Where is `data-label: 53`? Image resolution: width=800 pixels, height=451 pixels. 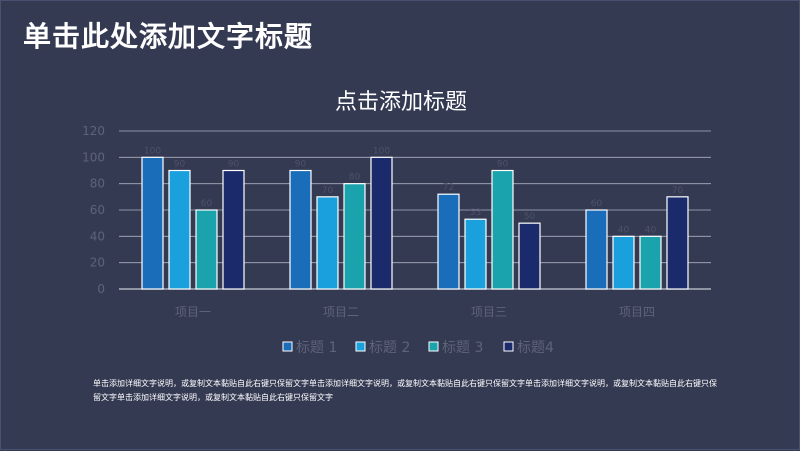 data-label: 53 is located at coordinates (475, 213).